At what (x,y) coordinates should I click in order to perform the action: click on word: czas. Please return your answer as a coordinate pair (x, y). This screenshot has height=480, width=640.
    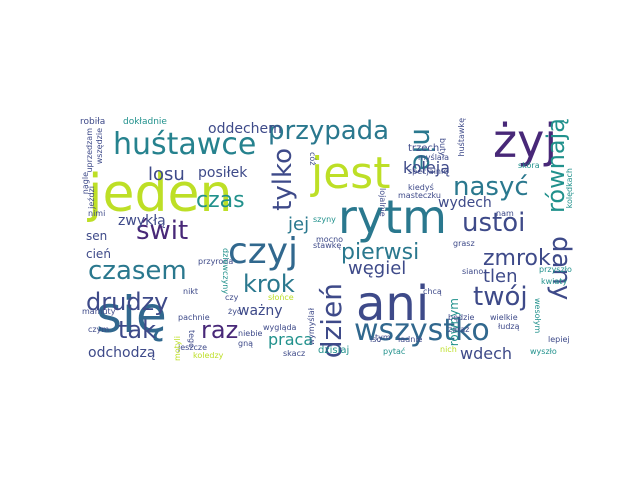
    Looking at the image, I should click on (220, 200).